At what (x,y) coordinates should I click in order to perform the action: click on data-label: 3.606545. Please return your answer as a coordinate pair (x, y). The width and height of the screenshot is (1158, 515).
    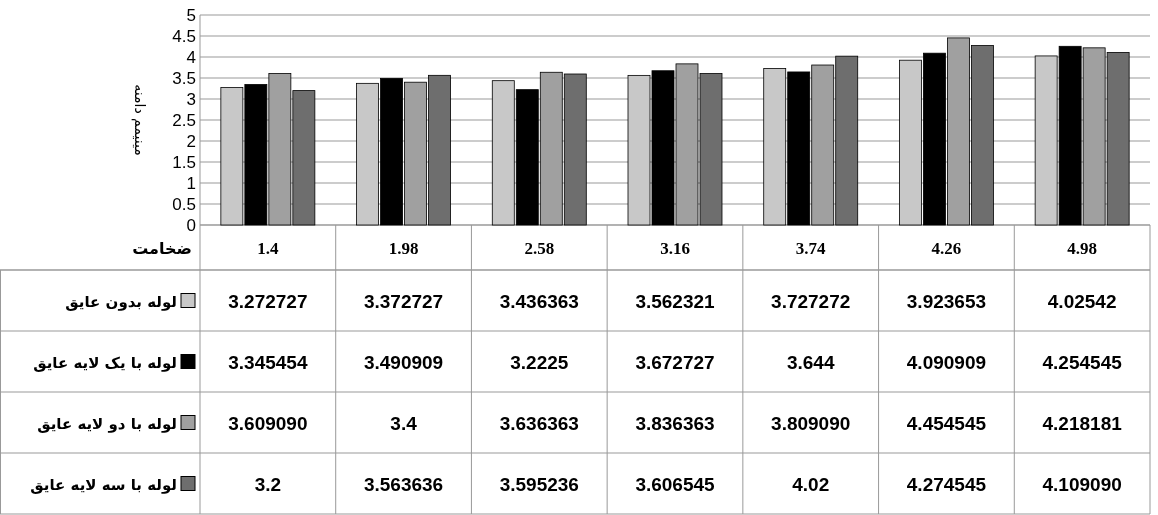
    Looking at the image, I should click on (675, 484).